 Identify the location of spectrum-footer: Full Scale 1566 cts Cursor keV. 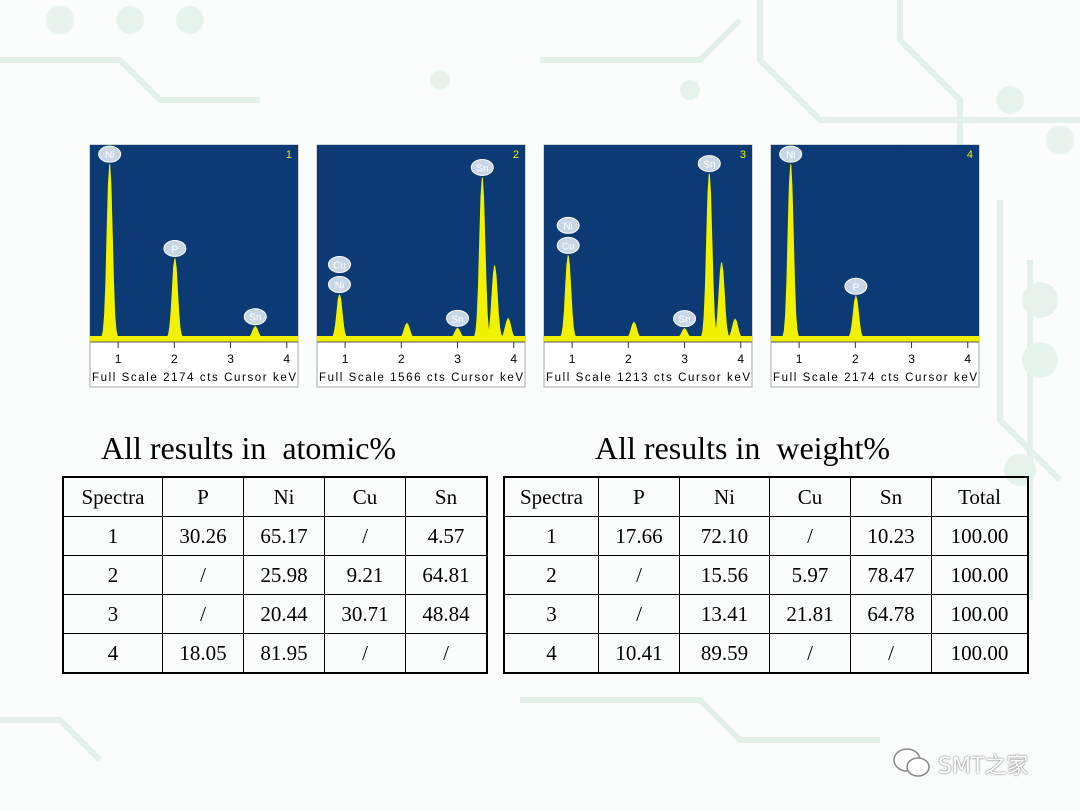
(421, 378).